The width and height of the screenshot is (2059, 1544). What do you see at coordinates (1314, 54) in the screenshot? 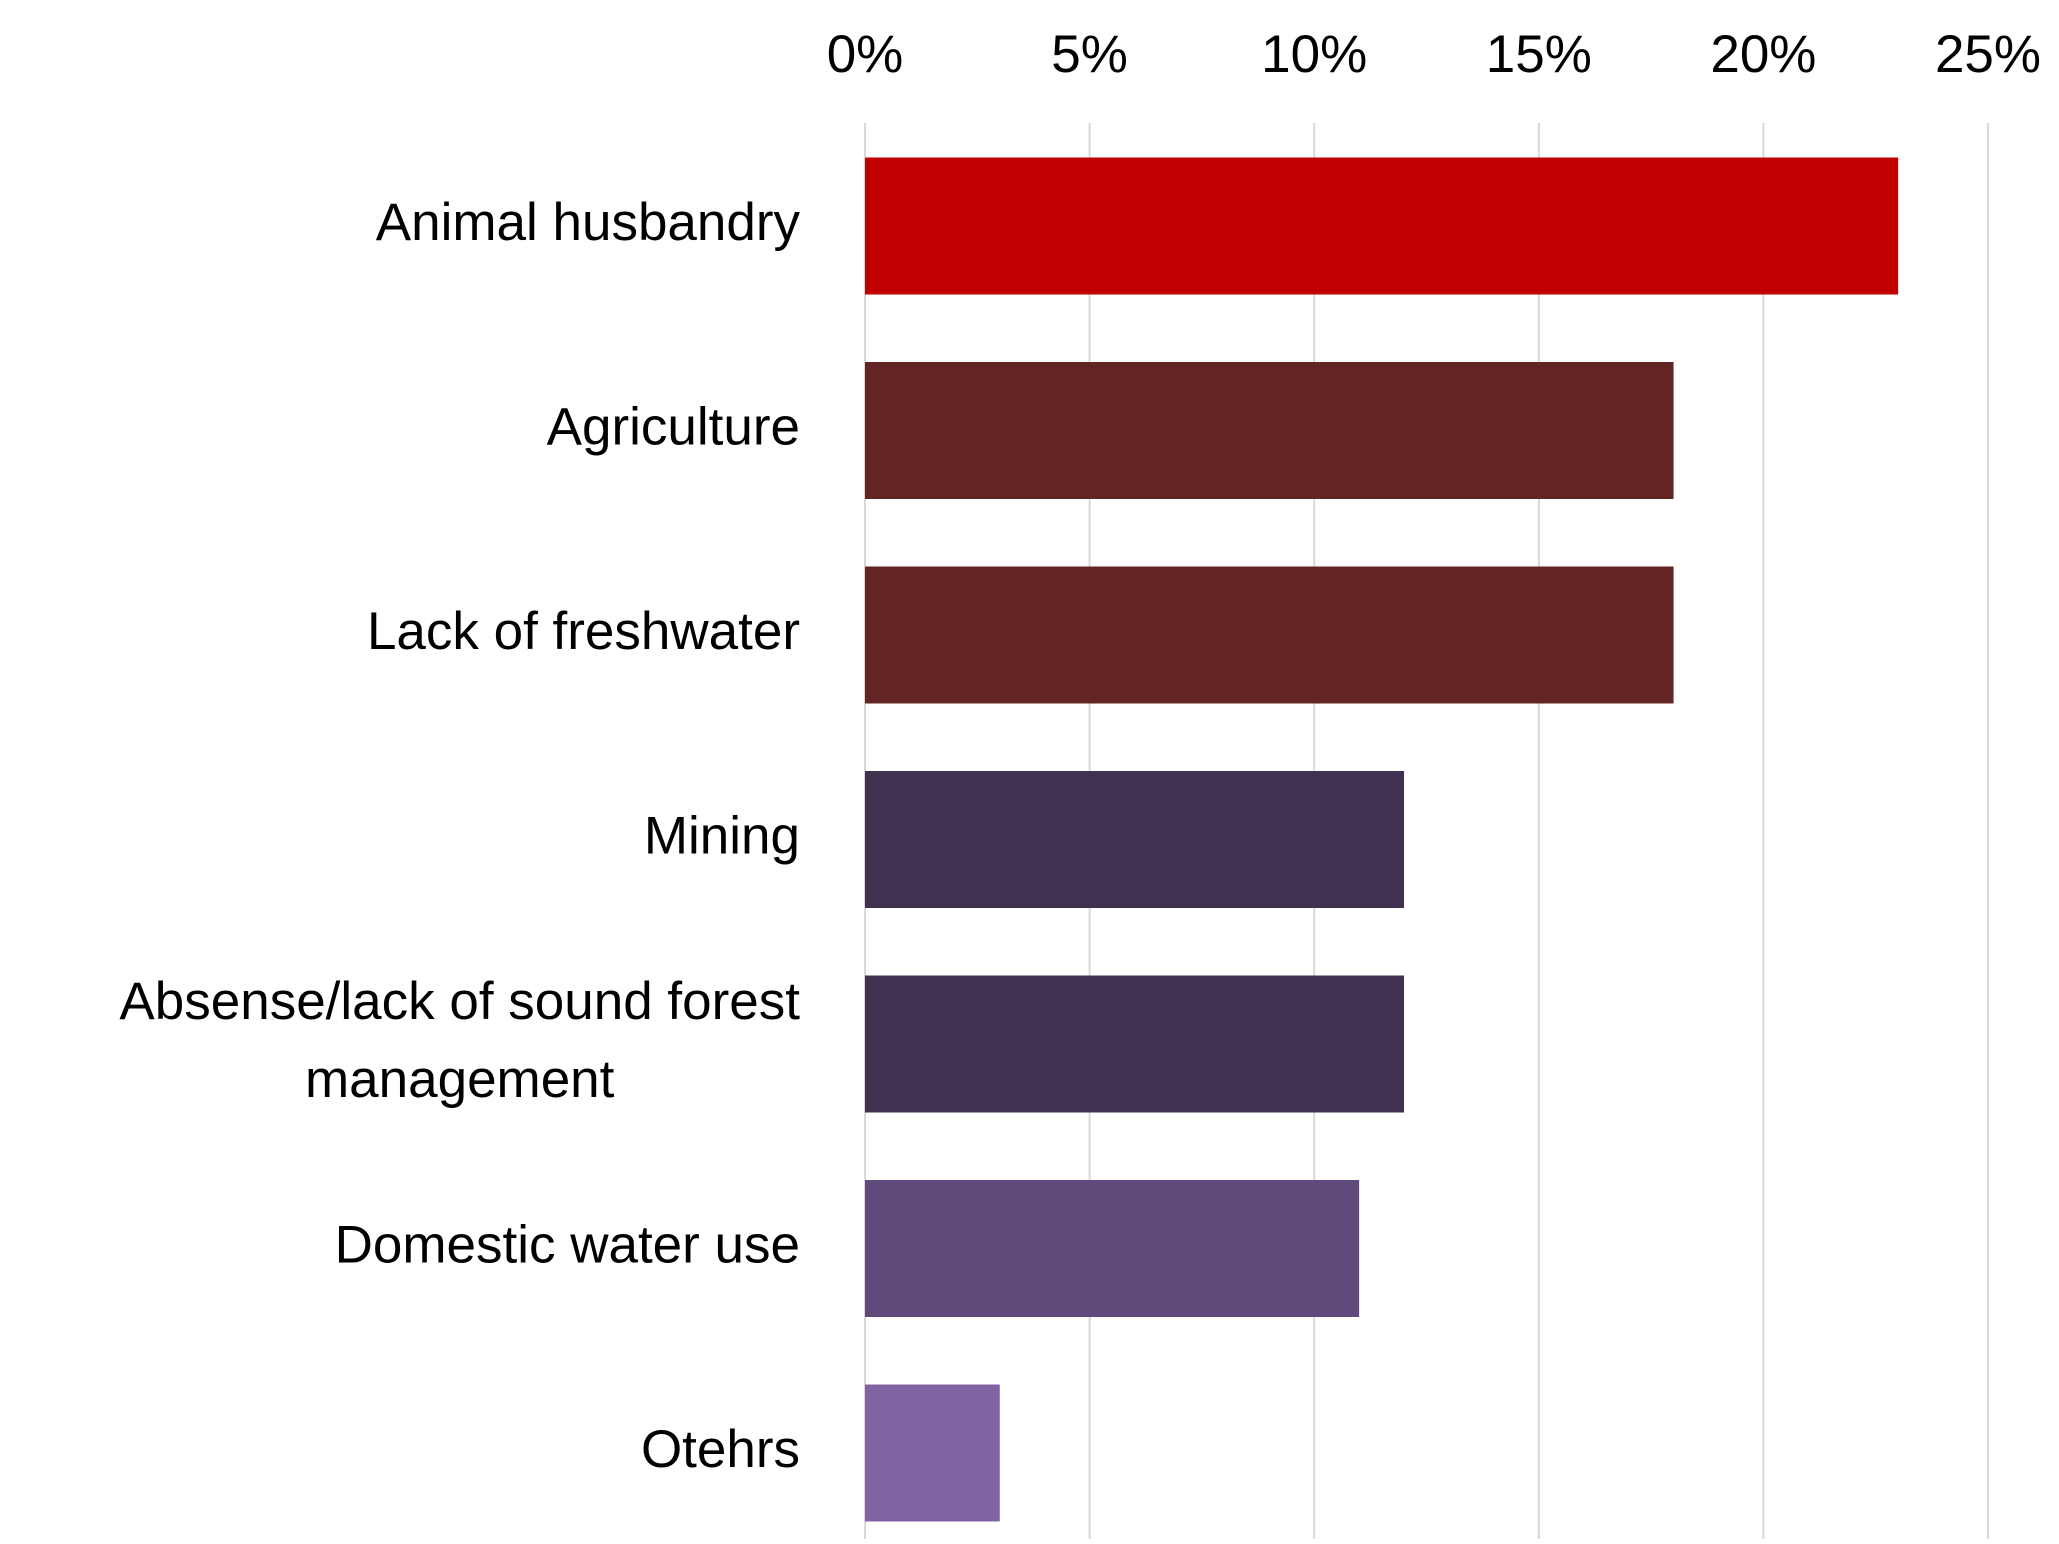
I see `x-tick-label: 10%` at bounding box center [1314, 54].